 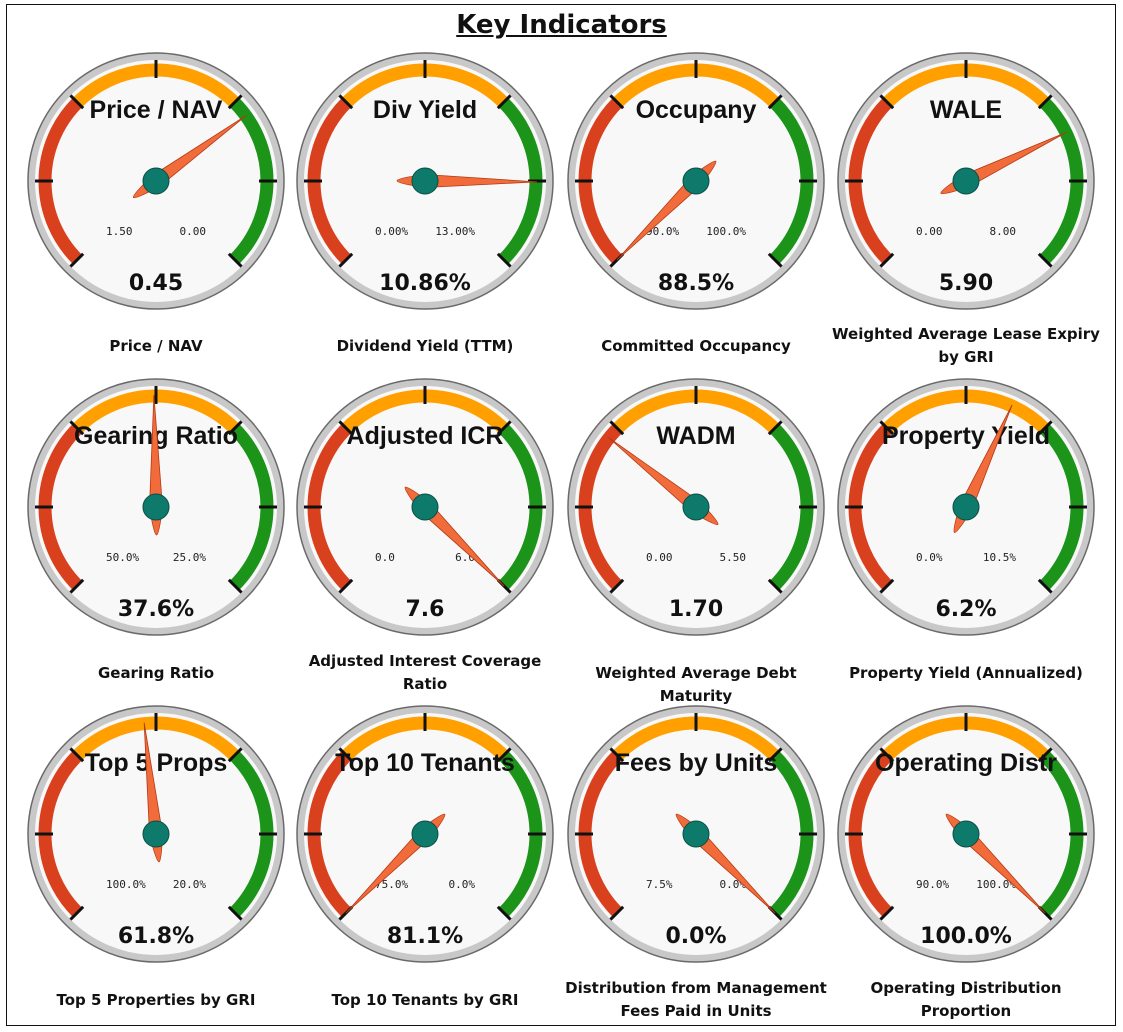 What do you see at coordinates (391, 231) in the screenshot?
I see `gauge-min-label: 0.00%` at bounding box center [391, 231].